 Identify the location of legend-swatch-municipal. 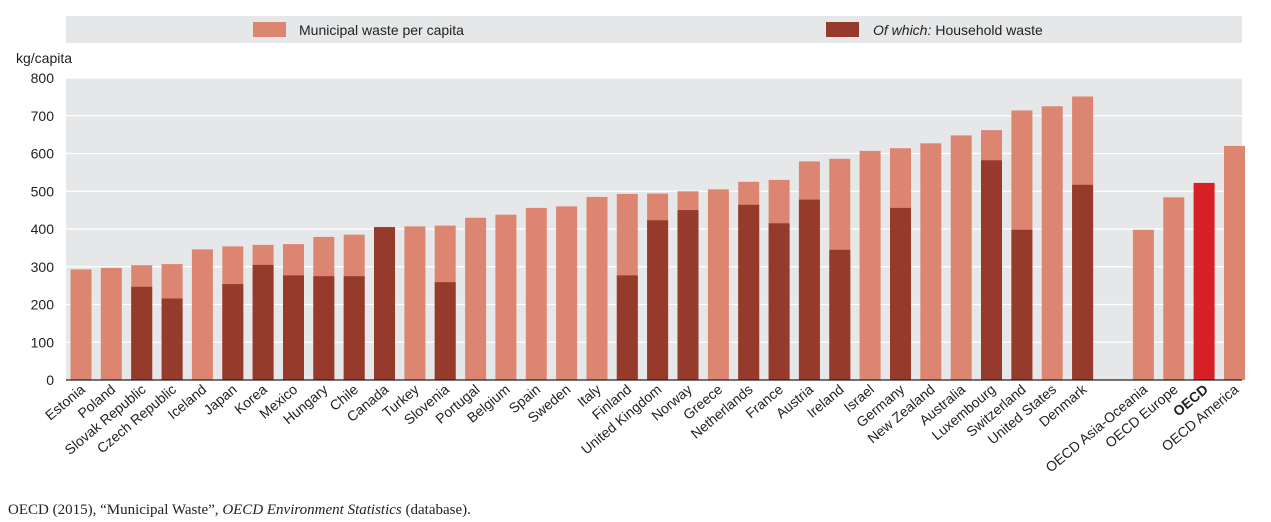
(269, 29).